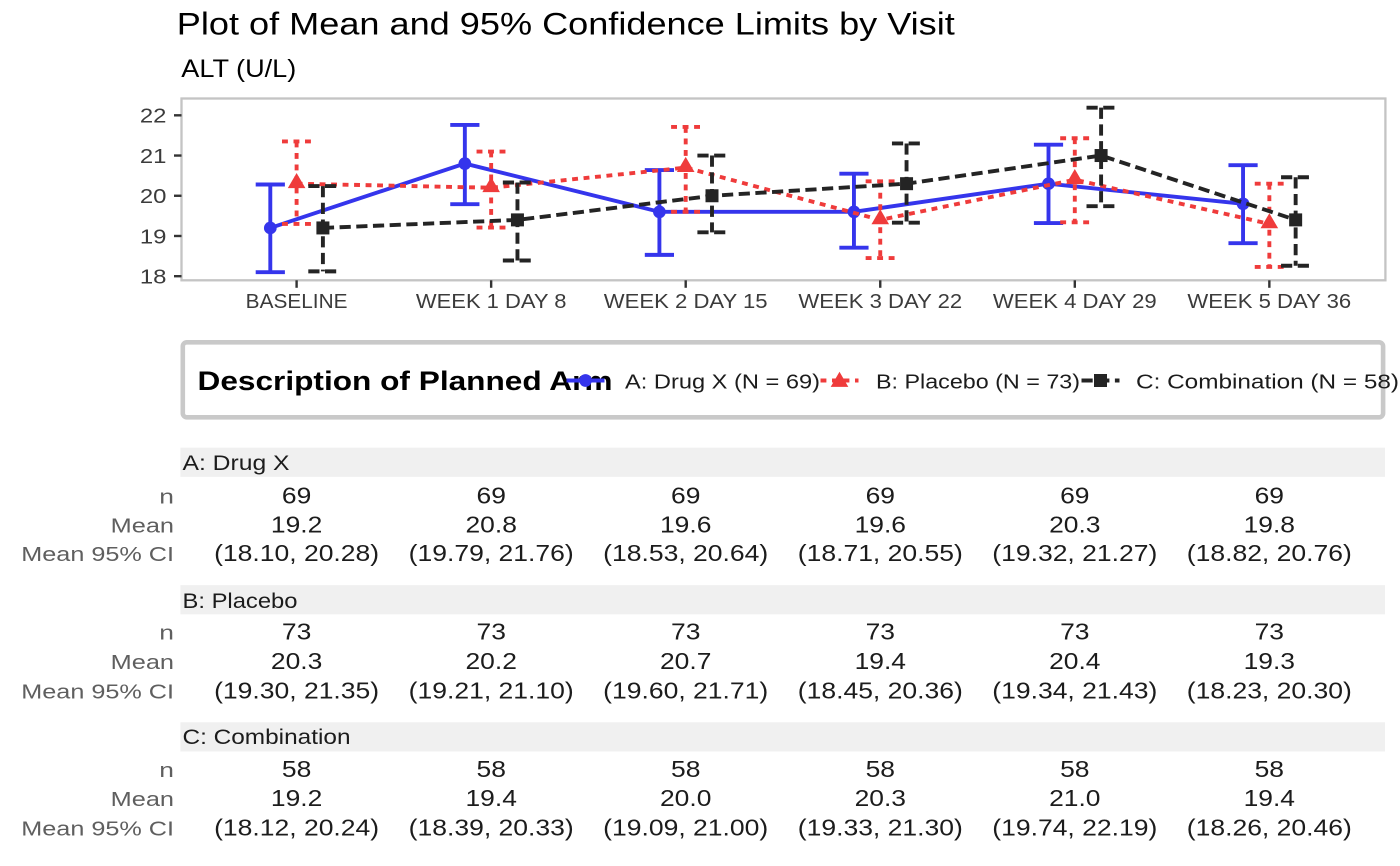  I want to click on svg-text: WEEK 1 DAY 8, so click(491, 301).